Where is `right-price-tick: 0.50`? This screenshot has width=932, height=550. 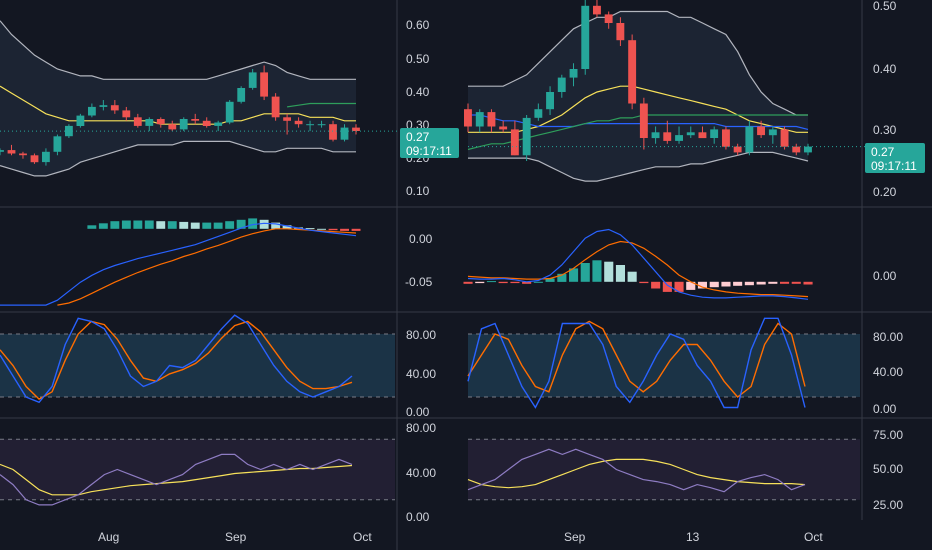 right-price-tick: 0.50 is located at coordinates (885, 6).